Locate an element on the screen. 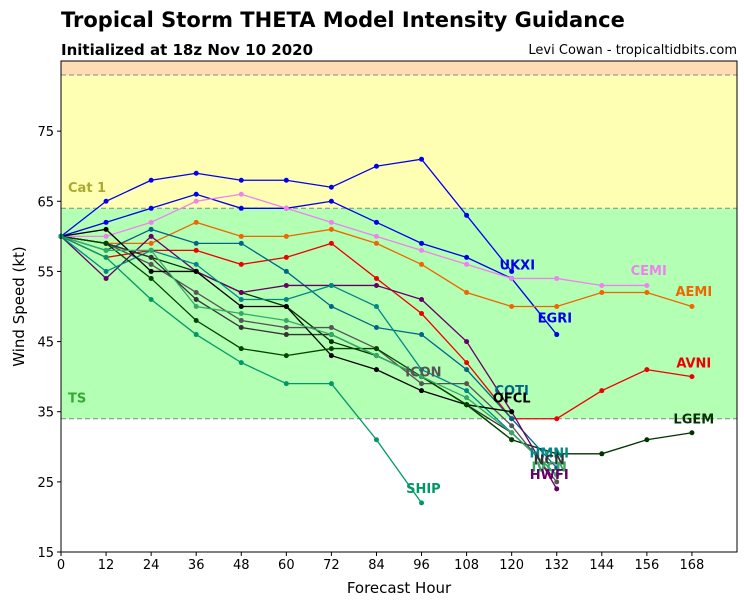 The height and width of the screenshot is (602, 744). x-tick-label: 12 is located at coordinates (106, 565).